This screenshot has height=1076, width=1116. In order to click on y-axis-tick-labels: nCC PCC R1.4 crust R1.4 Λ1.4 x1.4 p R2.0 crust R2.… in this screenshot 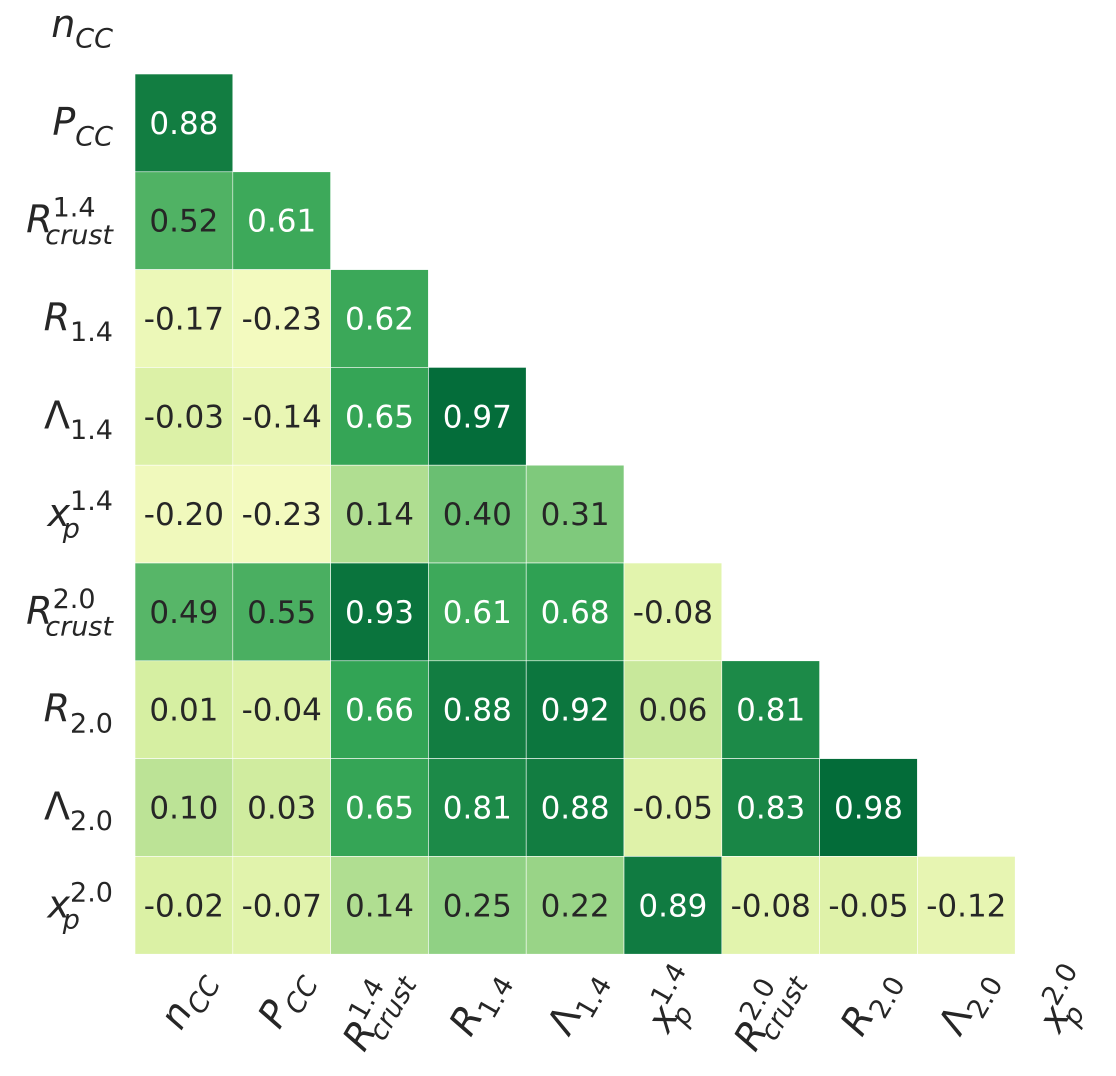, I will do `click(70, 469)`.